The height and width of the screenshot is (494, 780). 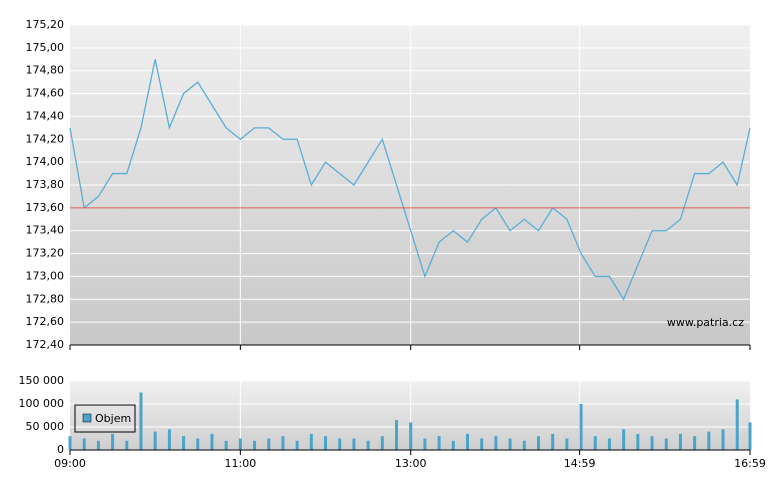 What do you see at coordinates (45, 344) in the screenshot?
I see `y-tick-label: 172,40` at bounding box center [45, 344].